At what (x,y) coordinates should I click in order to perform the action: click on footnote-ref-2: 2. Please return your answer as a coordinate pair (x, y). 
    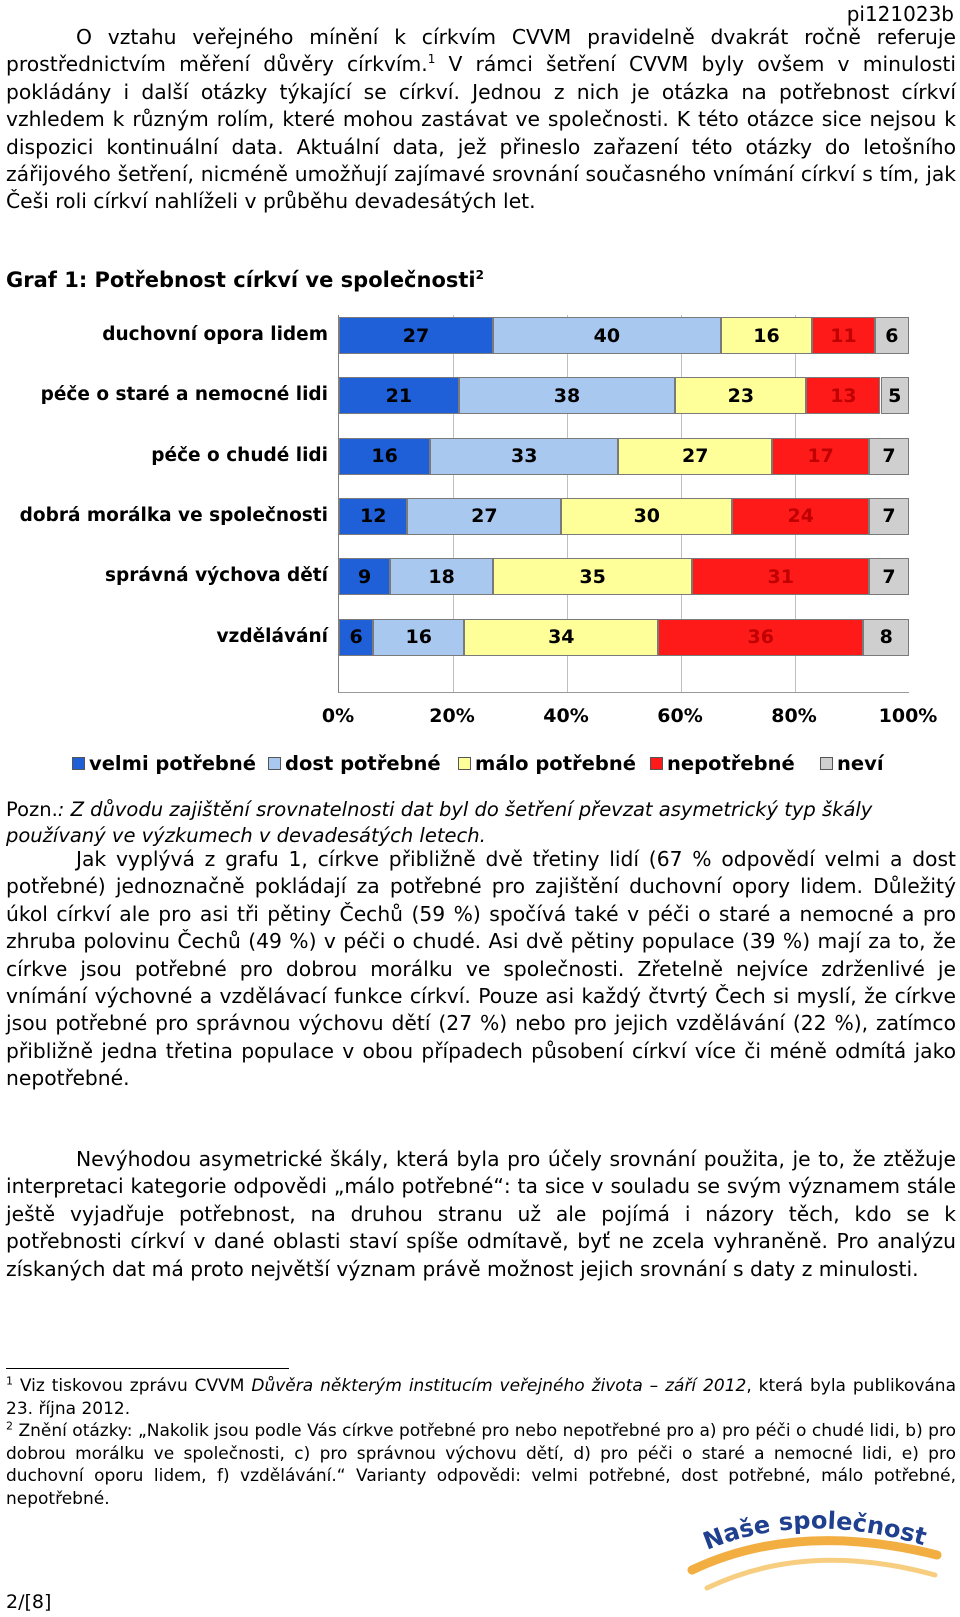
    Looking at the image, I should click on (479, 275).